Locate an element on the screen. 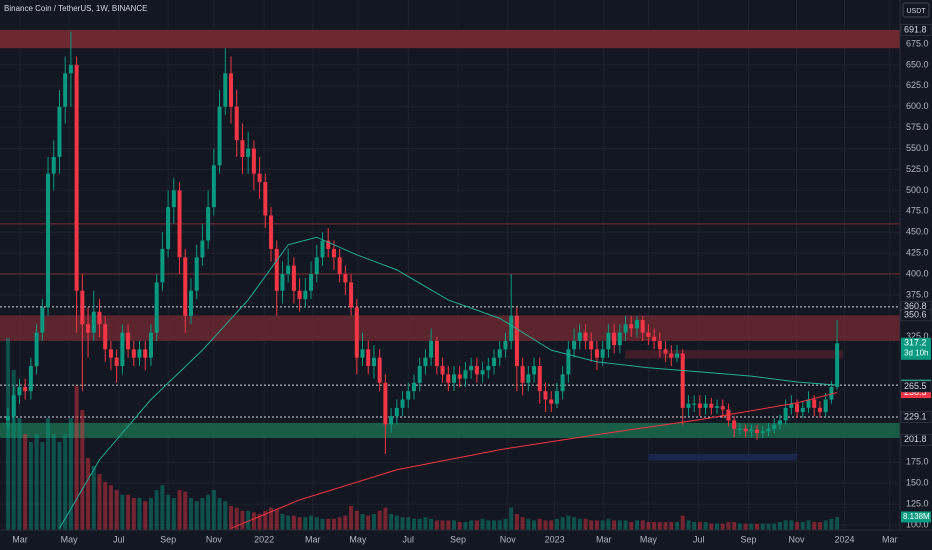 The image size is (932, 550). y-tick-label: 475.0 is located at coordinates (917, 211).